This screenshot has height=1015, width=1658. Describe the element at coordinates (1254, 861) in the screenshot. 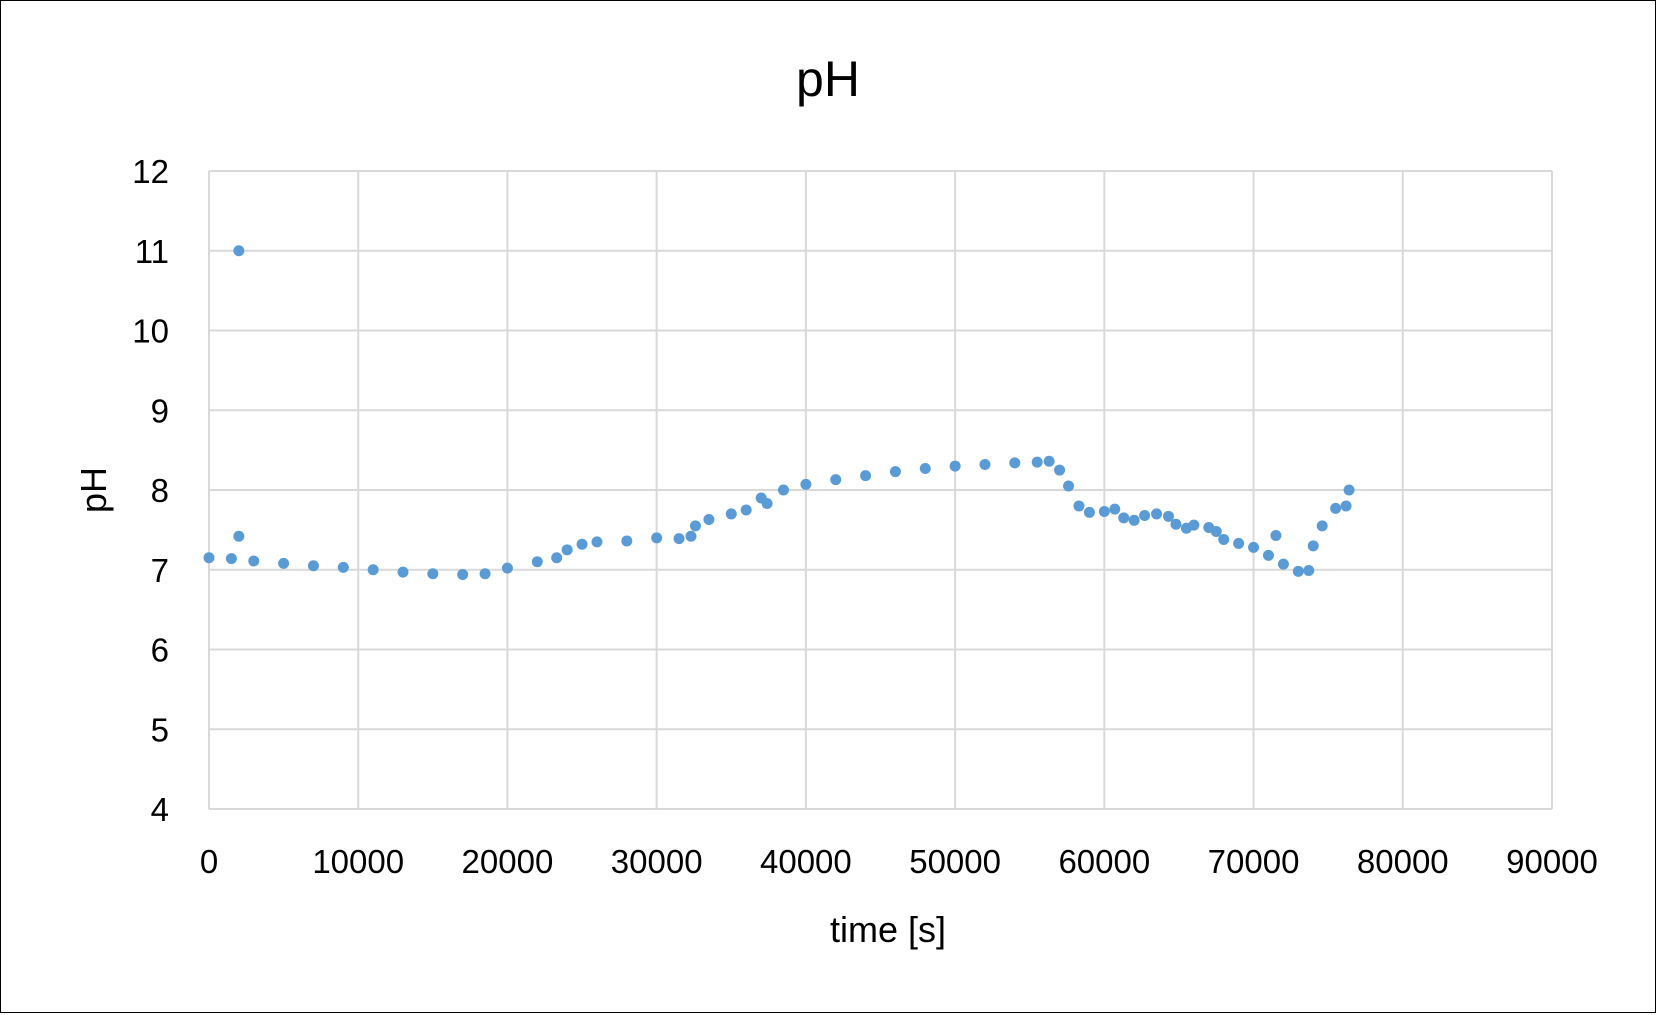

I see `x-tick-label: 70000` at that location.